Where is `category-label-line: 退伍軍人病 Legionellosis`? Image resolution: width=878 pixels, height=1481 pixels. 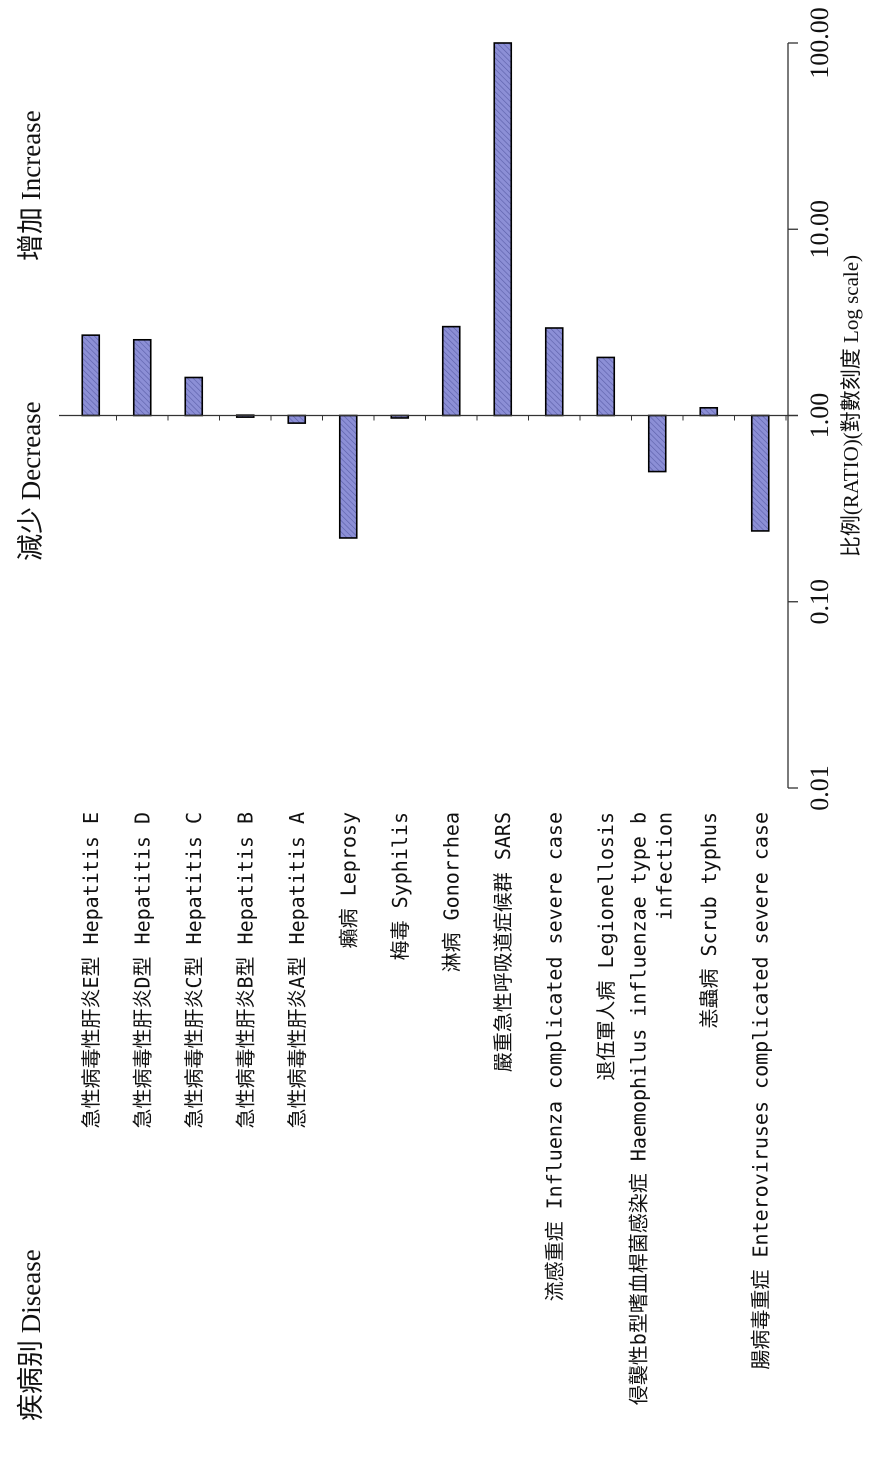 category-label-line: 退伍軍人病 Legionellosis is located at coordinates (606, 946).